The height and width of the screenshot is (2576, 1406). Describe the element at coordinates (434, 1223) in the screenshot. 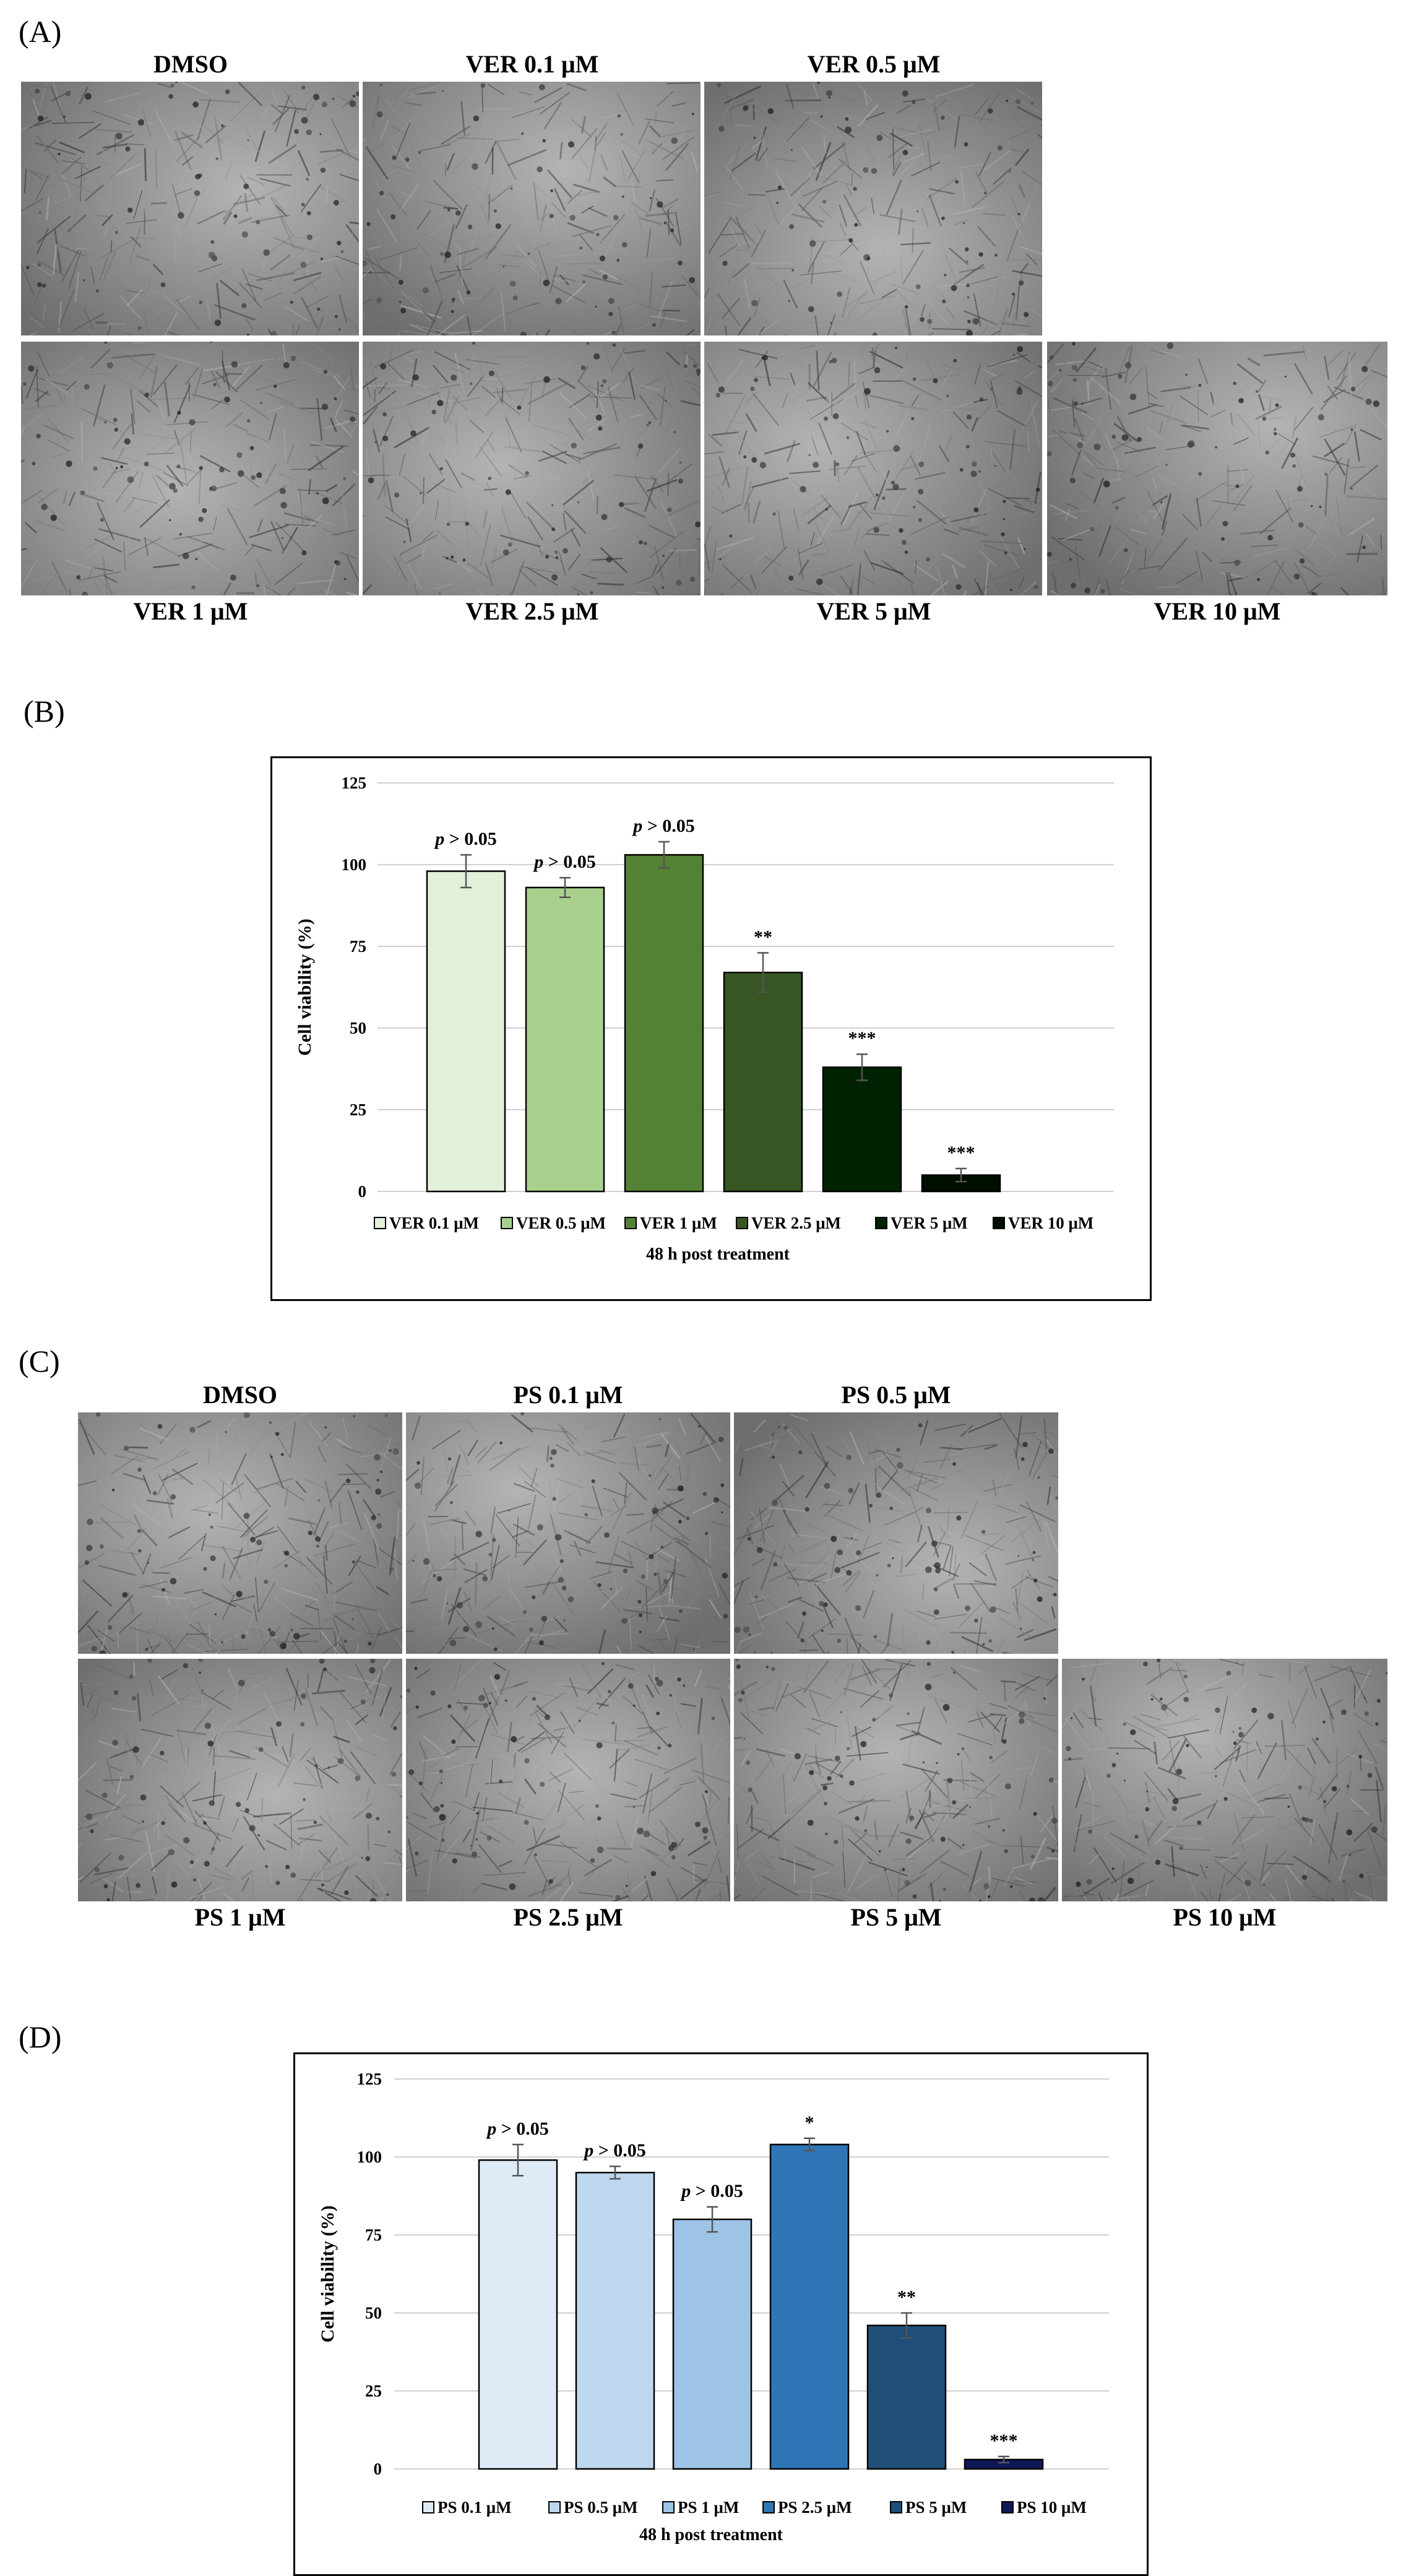

I see `legend-label: VER 0.1 μM` at that location.